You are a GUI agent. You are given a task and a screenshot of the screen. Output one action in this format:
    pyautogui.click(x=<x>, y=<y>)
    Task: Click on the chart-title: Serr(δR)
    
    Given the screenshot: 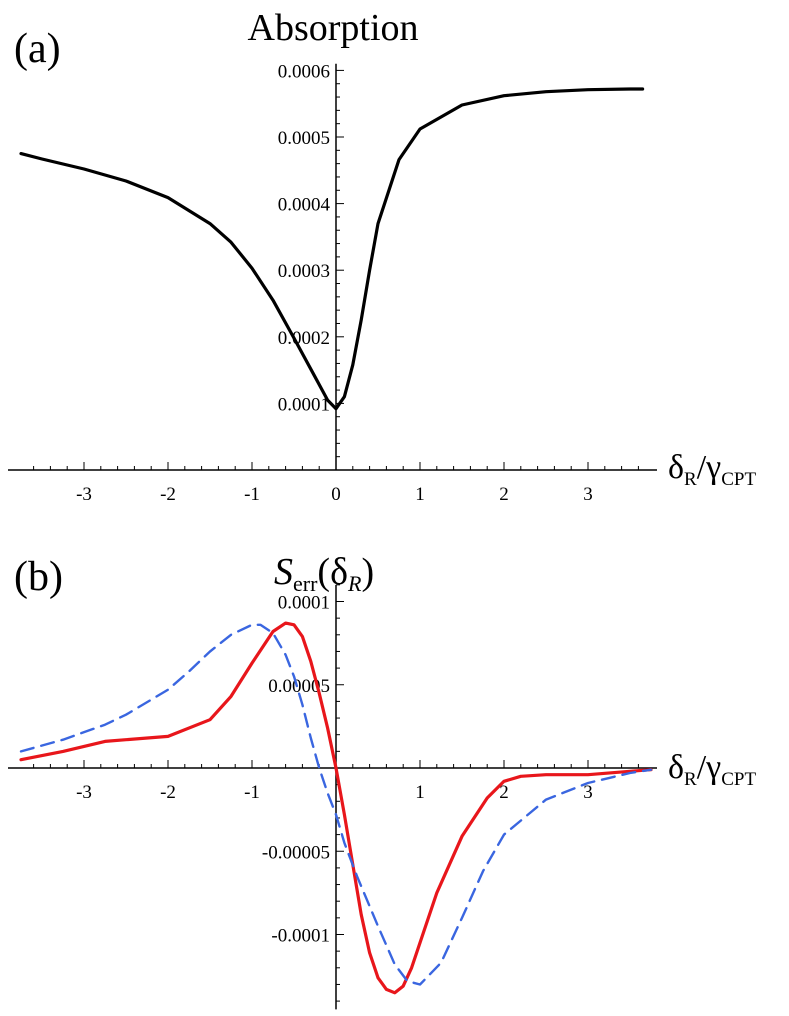 What is the action you would take?
    pyautogui.click(x=324, y=573)
    